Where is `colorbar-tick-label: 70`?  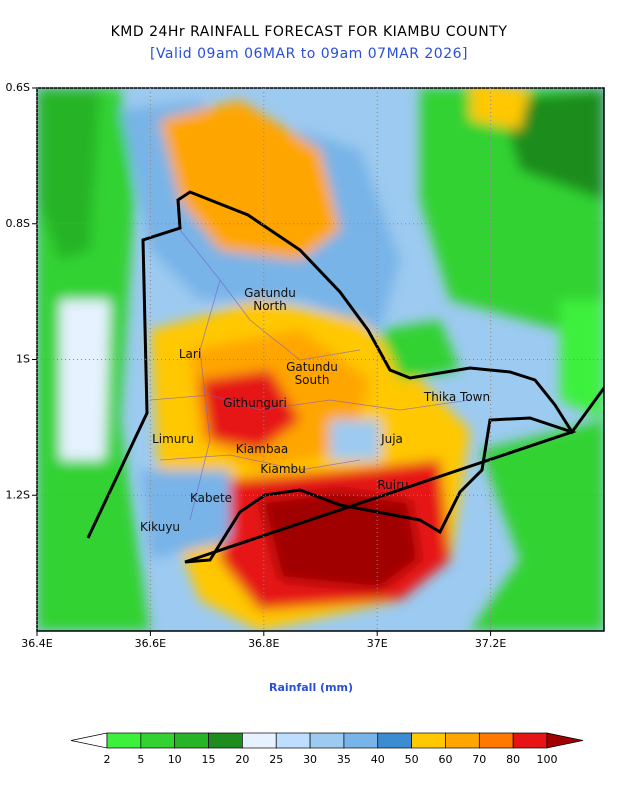 colorbar-tick-label: 70 is located at coordinates (479, 759).